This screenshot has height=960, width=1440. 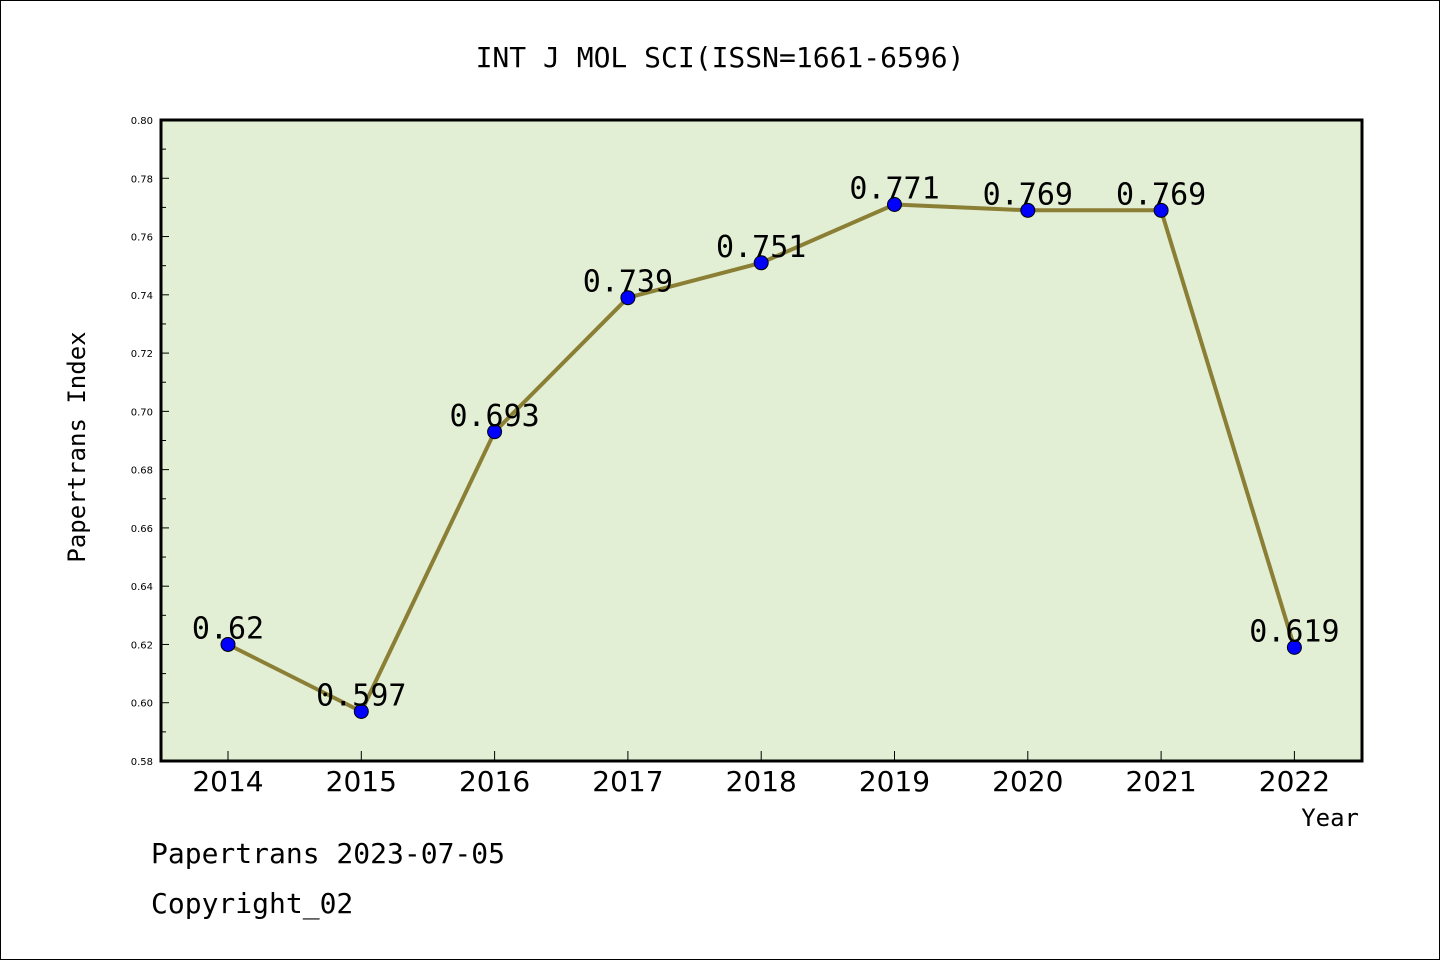 I want to click on y-tick-label: 0.64, so click(x=142, y=587).